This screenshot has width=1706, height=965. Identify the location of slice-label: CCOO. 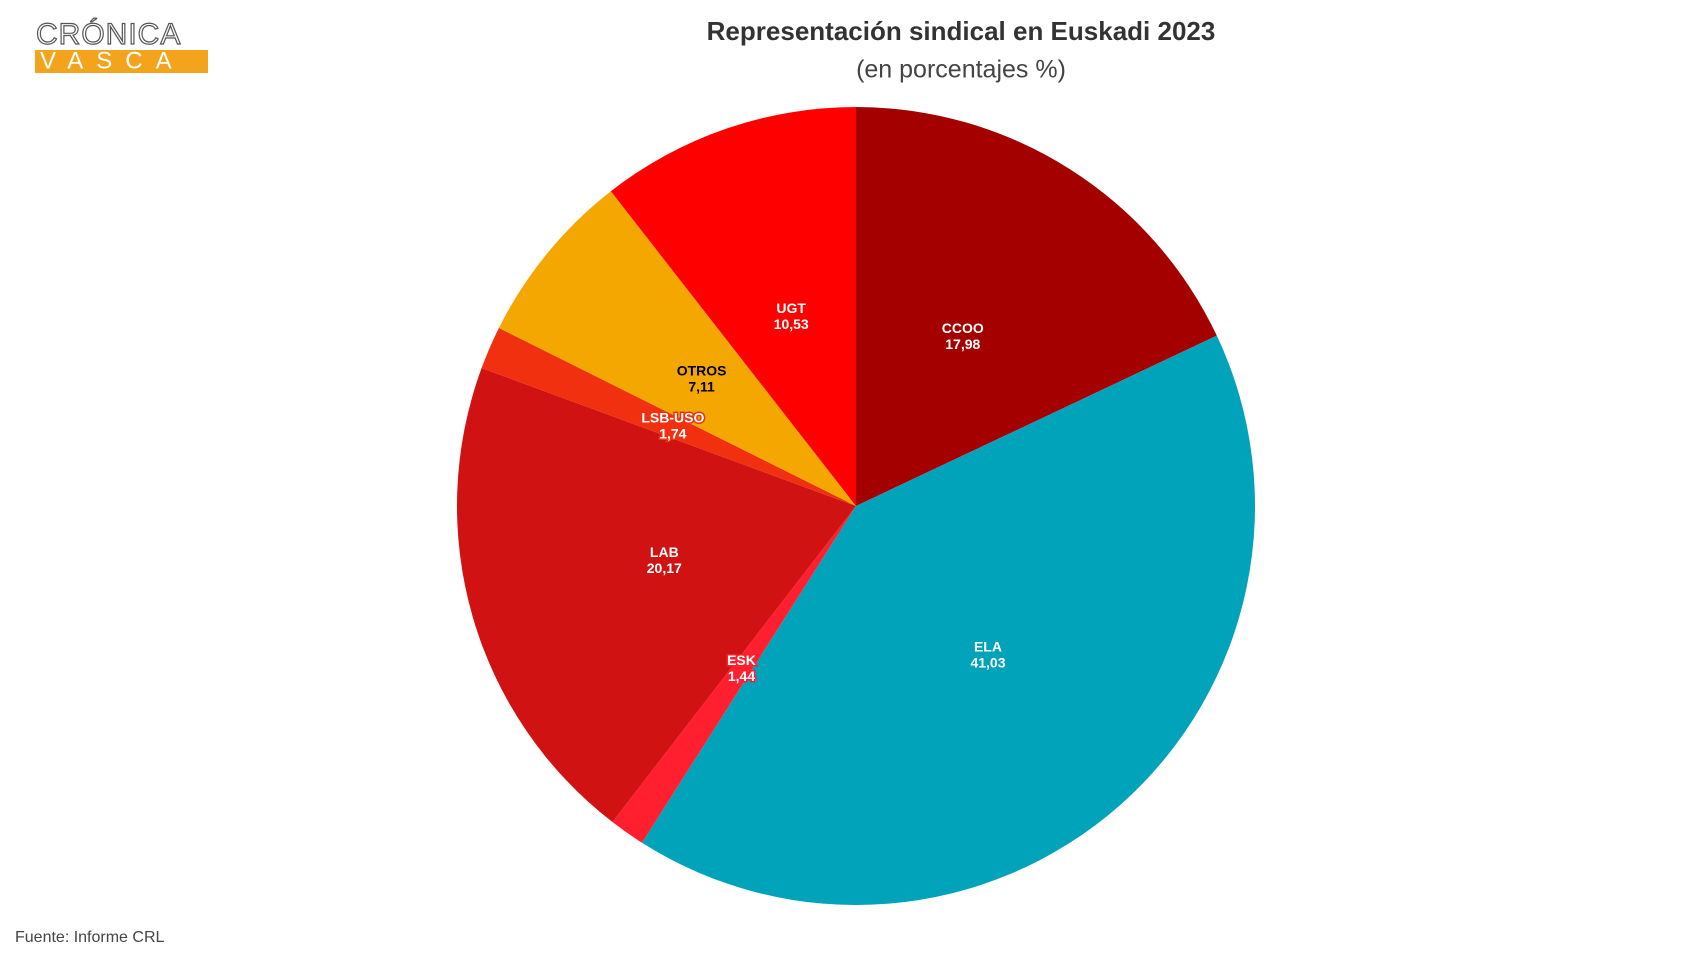
(963, 328).